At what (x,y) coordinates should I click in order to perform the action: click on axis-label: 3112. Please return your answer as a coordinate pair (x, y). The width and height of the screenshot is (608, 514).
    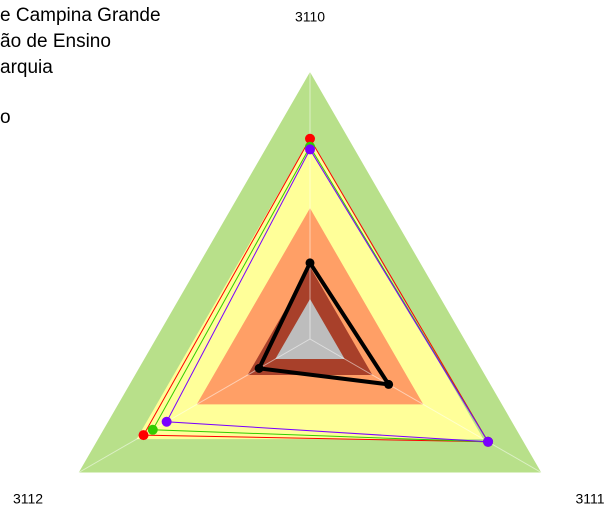
    Looking at the image, I should click on (28, 499).